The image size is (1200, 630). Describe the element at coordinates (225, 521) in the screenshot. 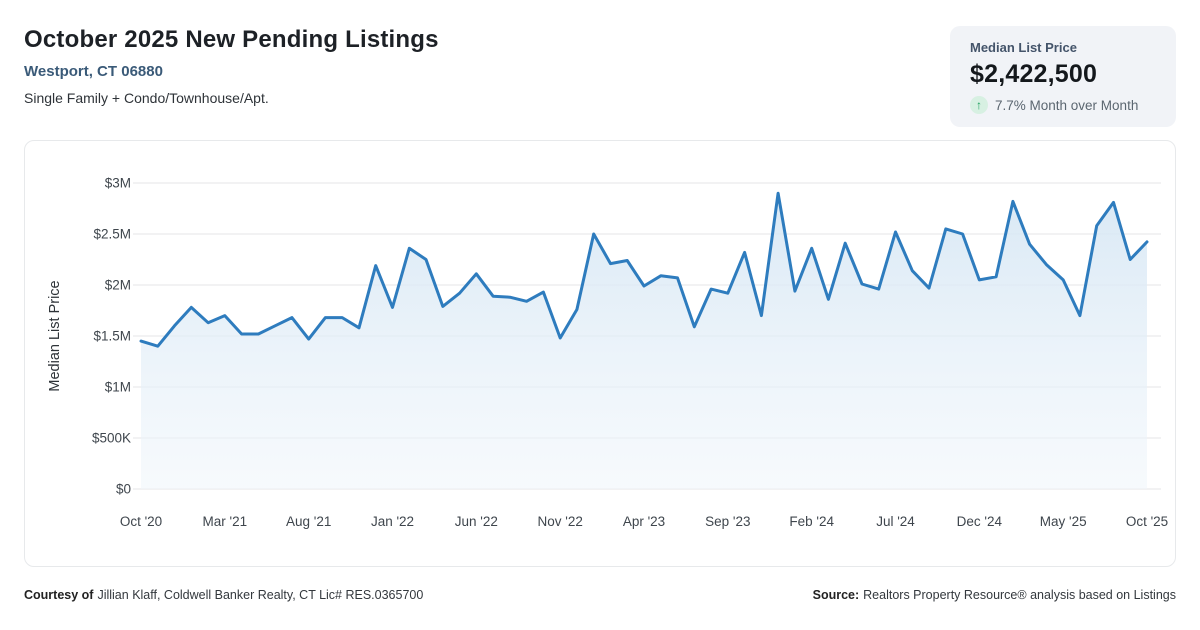

I see `x-tick-label: Mar '21` at that location.